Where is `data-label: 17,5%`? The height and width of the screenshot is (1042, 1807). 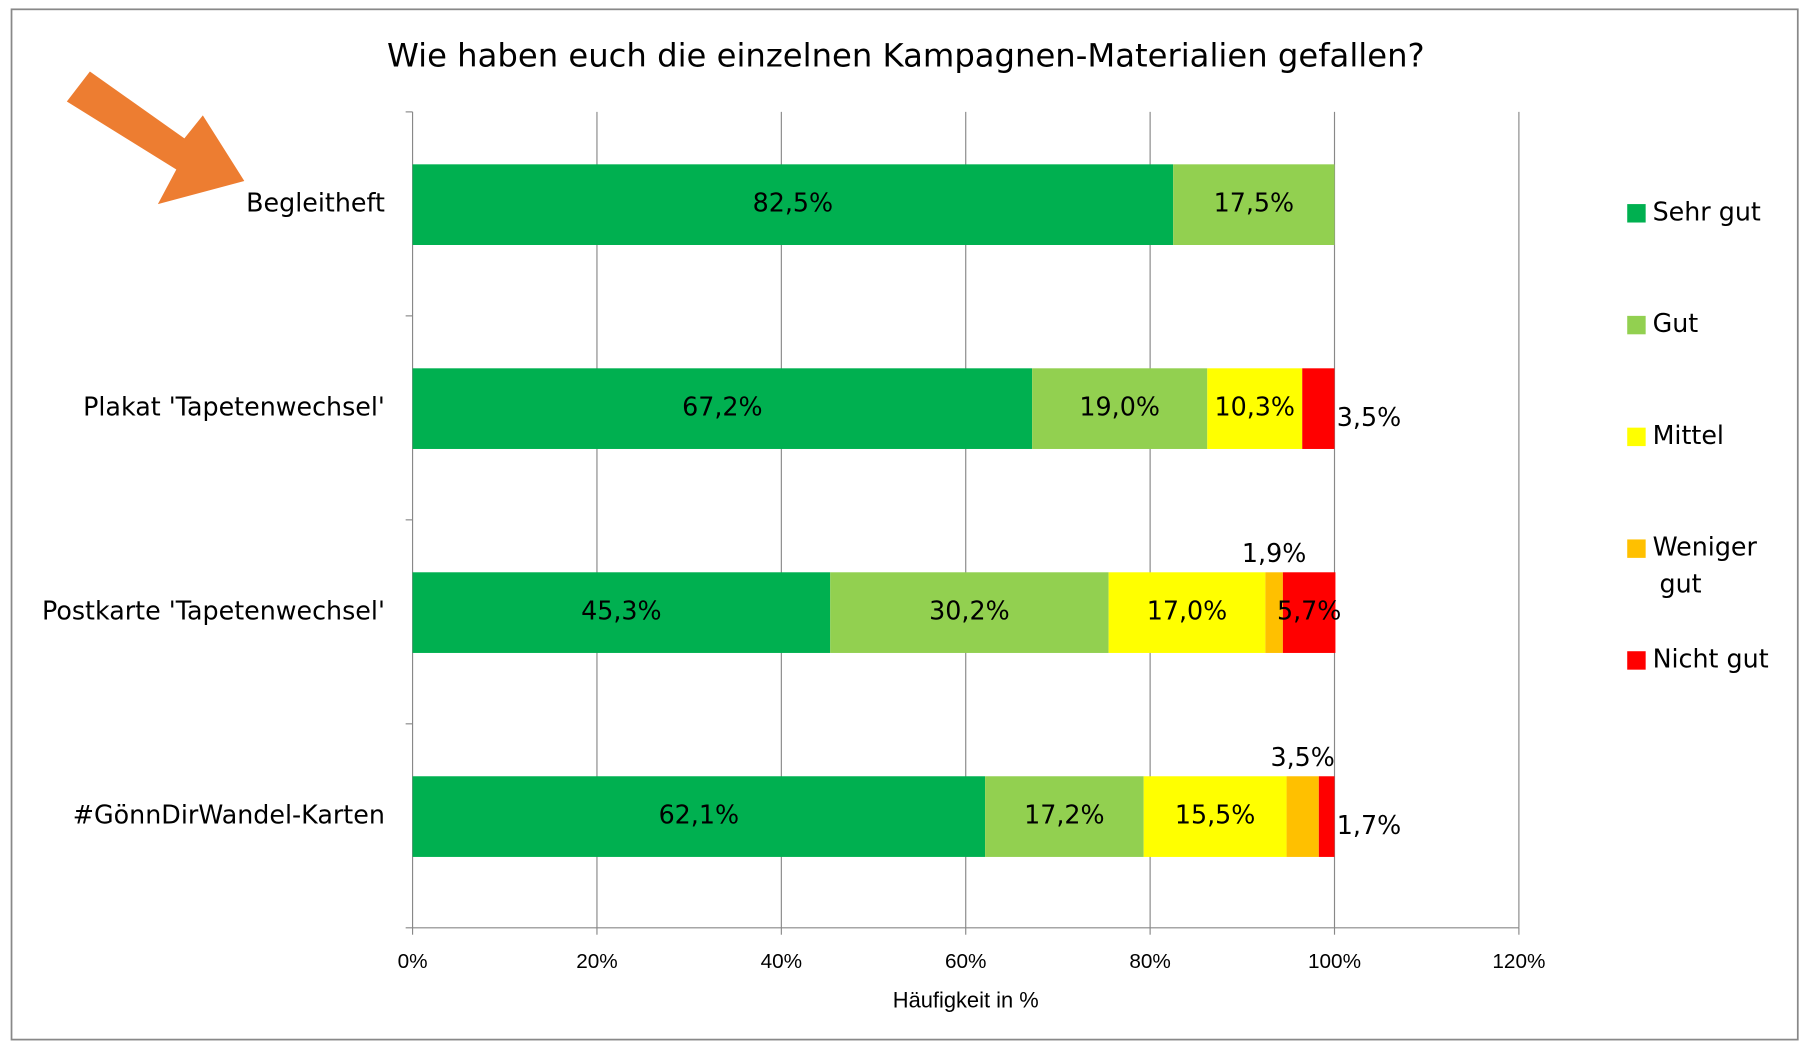 data-label: 17,5% is located at coordinates (1254, 203).